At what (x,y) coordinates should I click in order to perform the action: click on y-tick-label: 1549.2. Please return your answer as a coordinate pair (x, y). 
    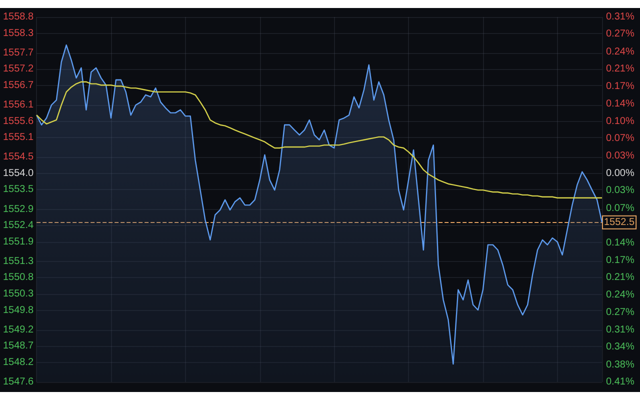
    Looking at the image, I should click on (18, 330).